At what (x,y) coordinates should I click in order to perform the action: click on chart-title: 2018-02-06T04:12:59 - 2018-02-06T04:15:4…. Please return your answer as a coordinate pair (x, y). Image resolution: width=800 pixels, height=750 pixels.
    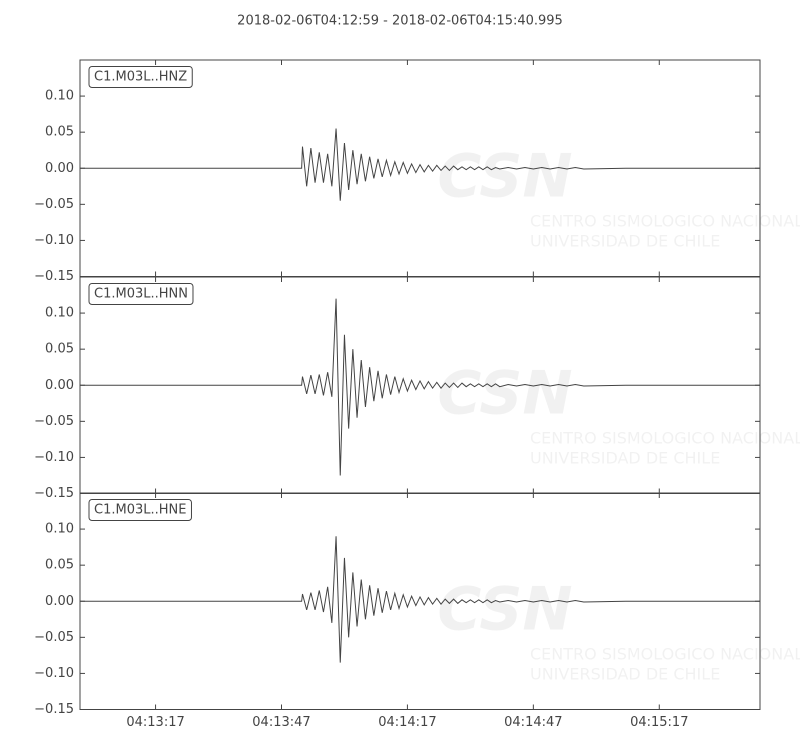
    Looking at the image, I should click on (400, 21).